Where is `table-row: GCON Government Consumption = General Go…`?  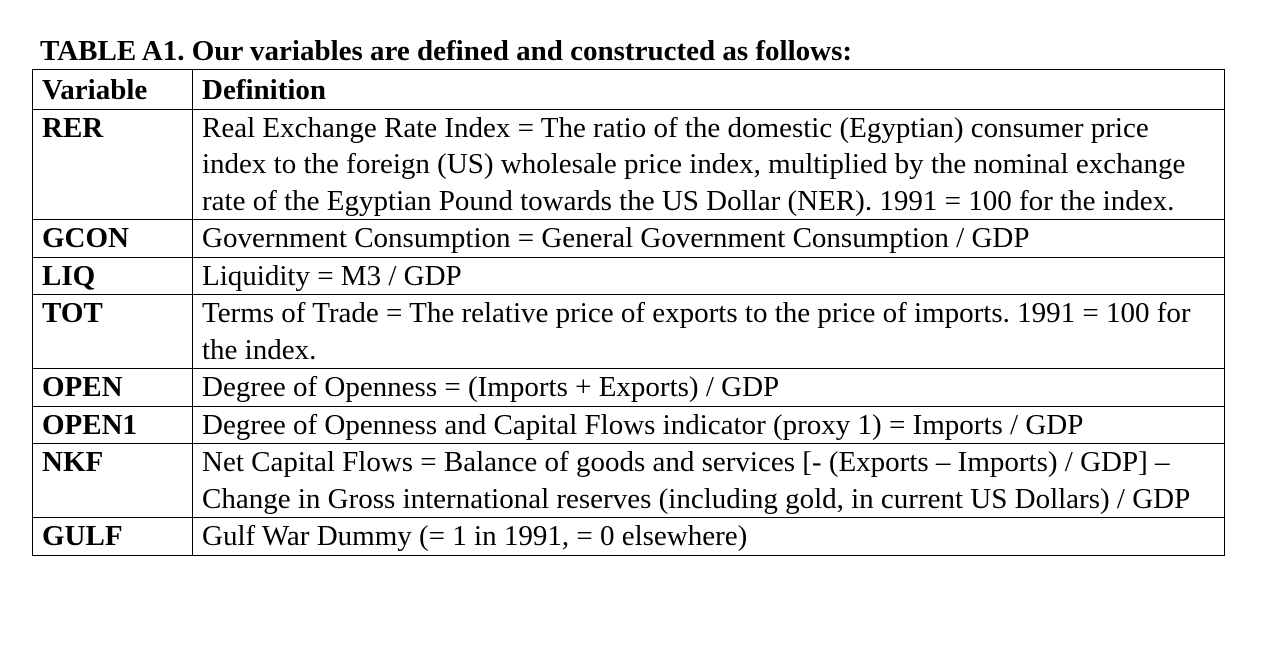 table-row: GCON Government Consumption = General Go… is located at coordinates (628, 238).